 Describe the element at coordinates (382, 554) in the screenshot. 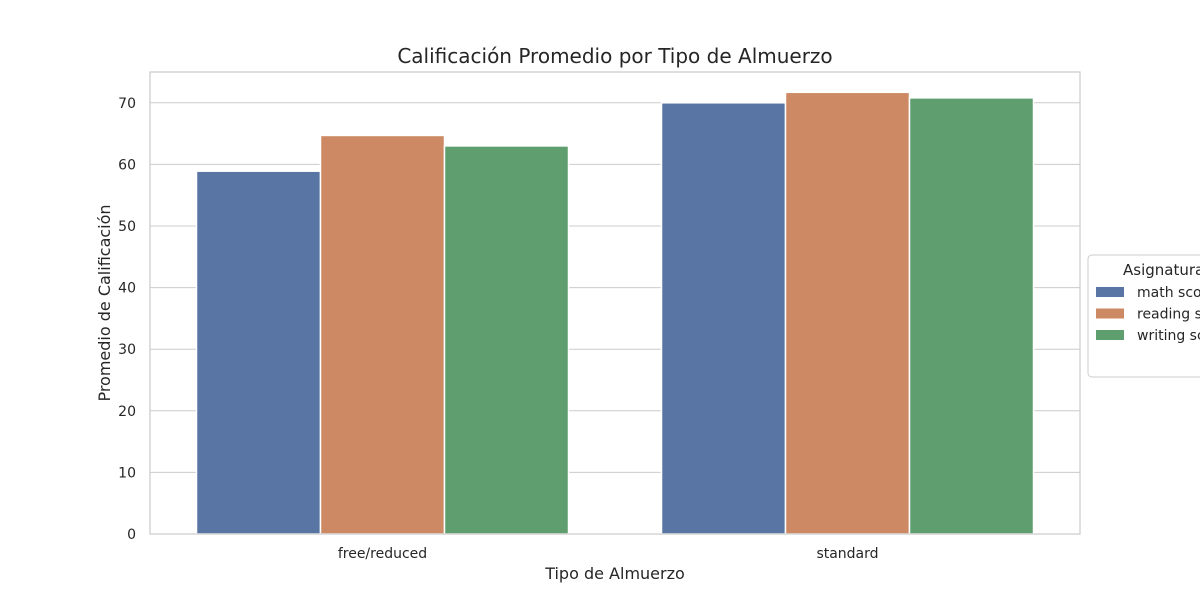

I see `x-tick-label: free/reduced` at that location.